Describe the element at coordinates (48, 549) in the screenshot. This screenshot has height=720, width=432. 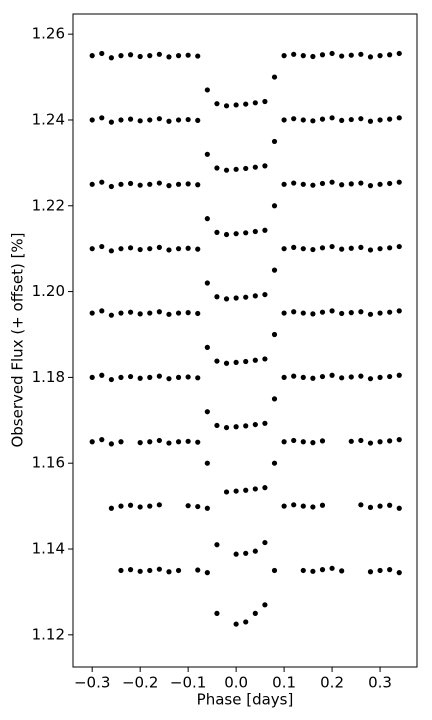
I see `y-tick-label: 1.14` at that location.